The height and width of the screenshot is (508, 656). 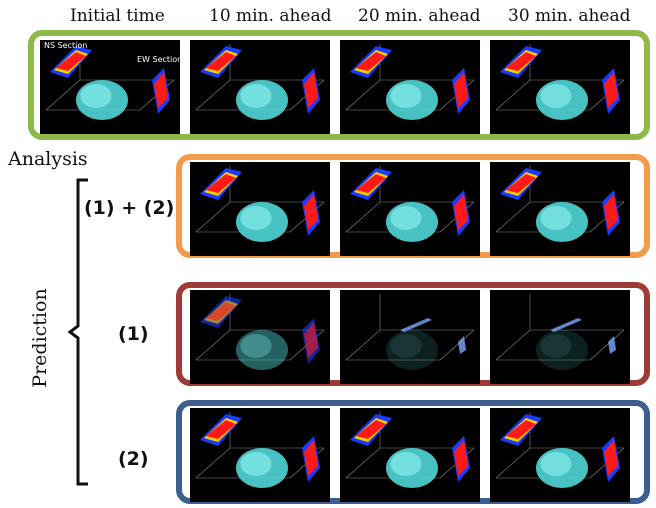 What do you see at coordinates (260, 209) in the screenshot?
I see `panel-pred-1-plus-2-col1` at bounding box center [260, 209].